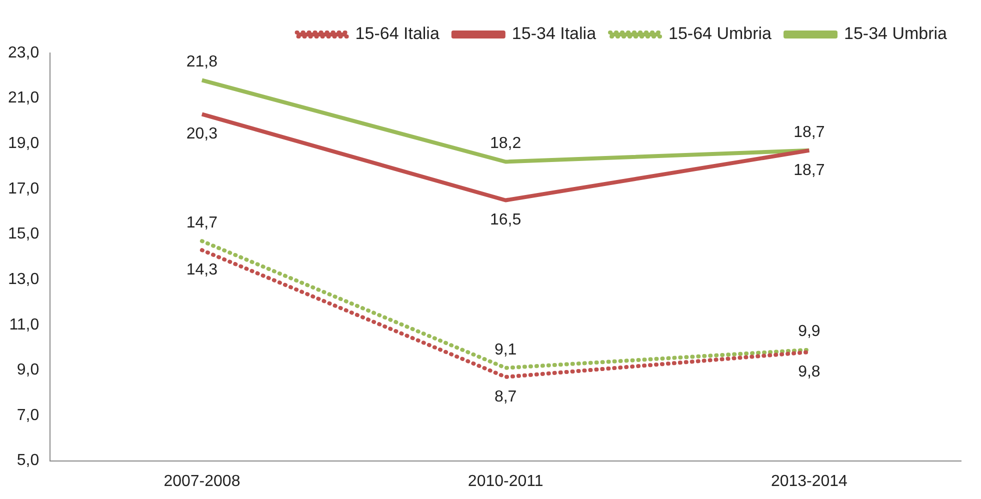 This screenshot has width=981, height=499. Describe the element at coordinates (202, 223) in the screenshot. I see `data-label: 14,7` at that location.